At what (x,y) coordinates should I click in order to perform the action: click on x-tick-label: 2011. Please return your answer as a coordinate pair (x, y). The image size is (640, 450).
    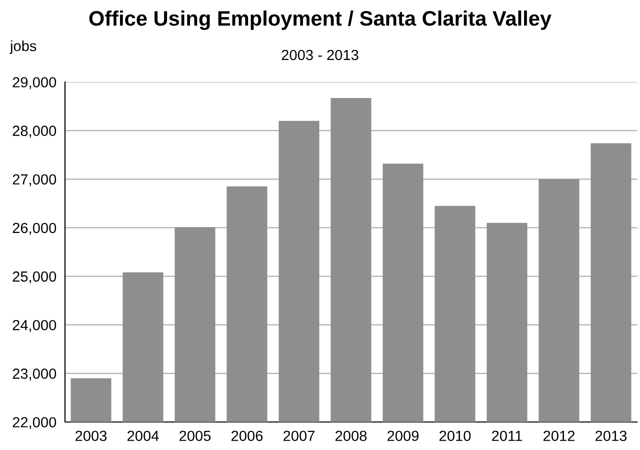
    Looking at the image, I should click on (507, 436).